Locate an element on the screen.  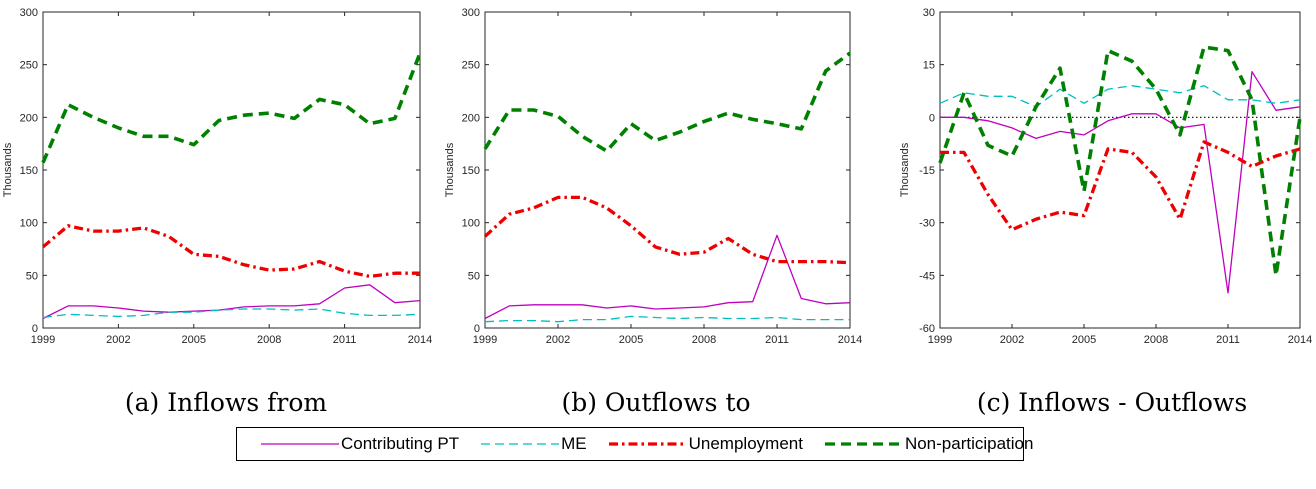
x-tick-label-b: 2008 is located at coordinates (704, 340).